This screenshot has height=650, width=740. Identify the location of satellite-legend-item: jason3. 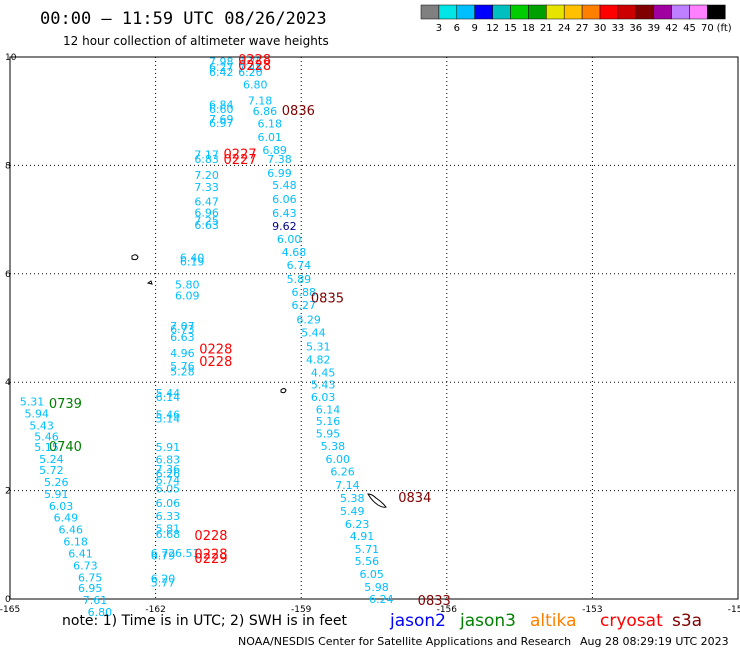
(487, 621).